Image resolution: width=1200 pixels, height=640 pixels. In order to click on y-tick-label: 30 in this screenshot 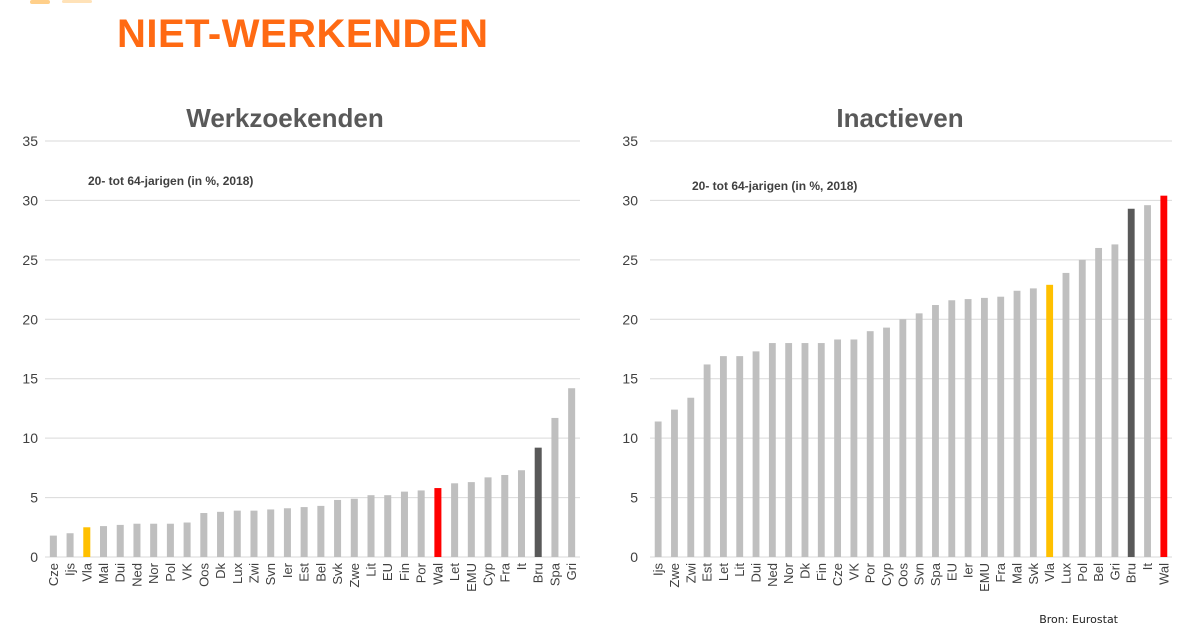, I will do `click(630, 200)`.